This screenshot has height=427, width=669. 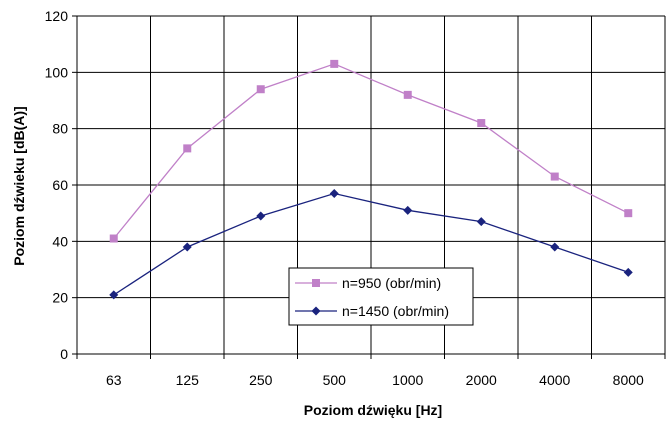 I want to click on y-tick-label: 20, so click(x=60, y=298).